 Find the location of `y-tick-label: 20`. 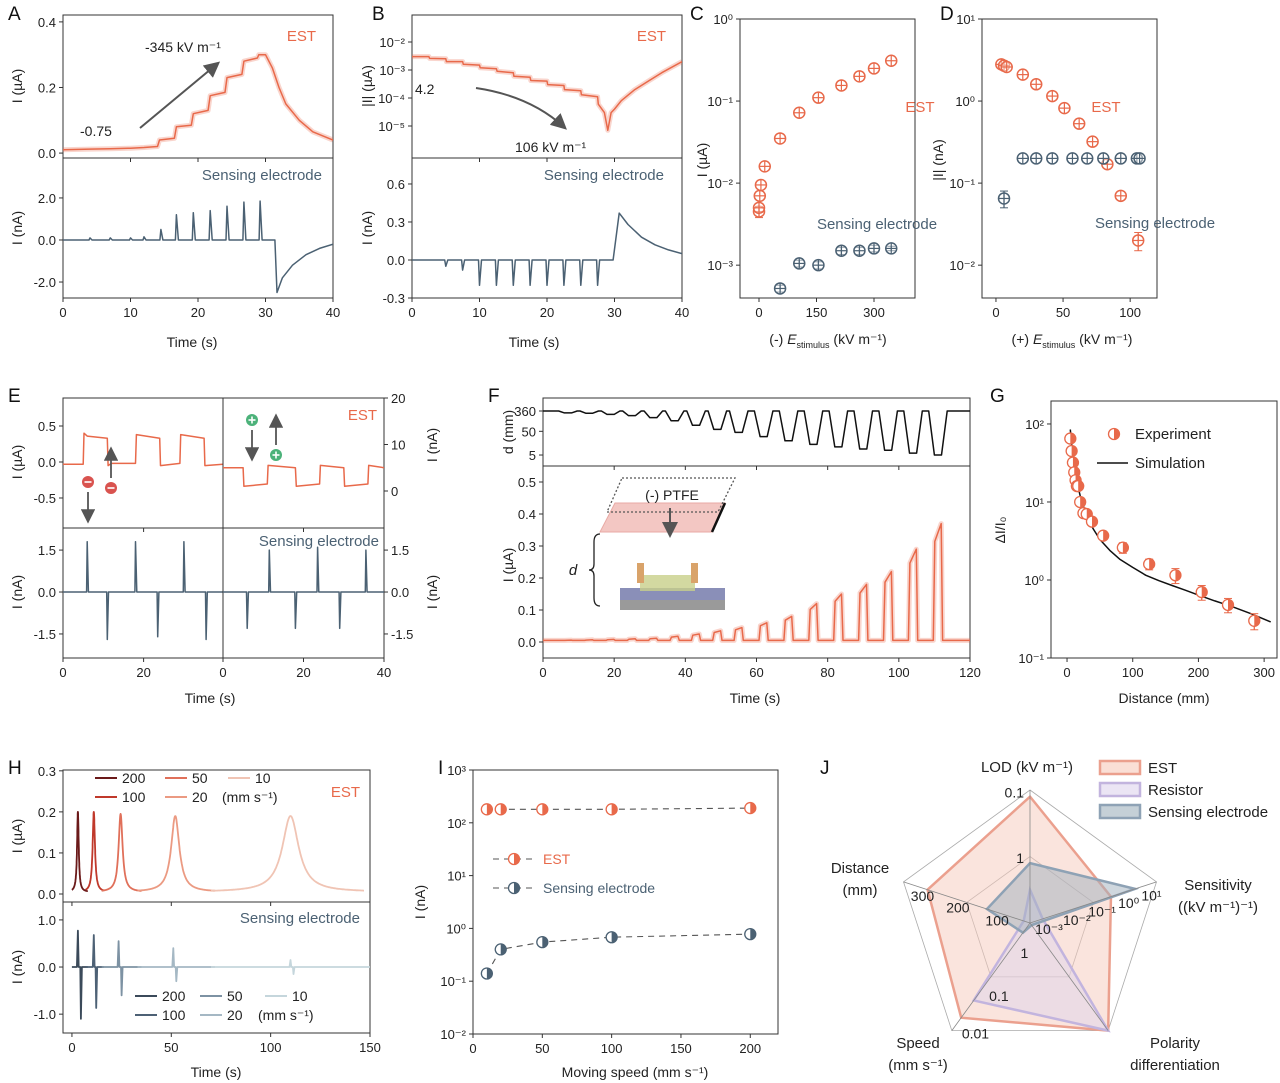

y-tick-label: 20 is located at coordinates (398, 398).